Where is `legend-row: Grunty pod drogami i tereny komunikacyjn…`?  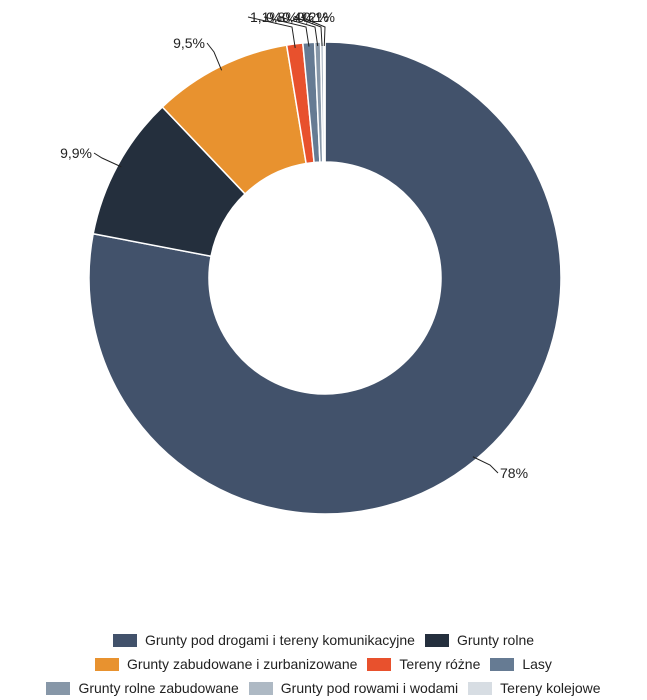 legend-row: Grunty pod drogami i tereny komunikacyjn… is located at coordinates (323, 640).